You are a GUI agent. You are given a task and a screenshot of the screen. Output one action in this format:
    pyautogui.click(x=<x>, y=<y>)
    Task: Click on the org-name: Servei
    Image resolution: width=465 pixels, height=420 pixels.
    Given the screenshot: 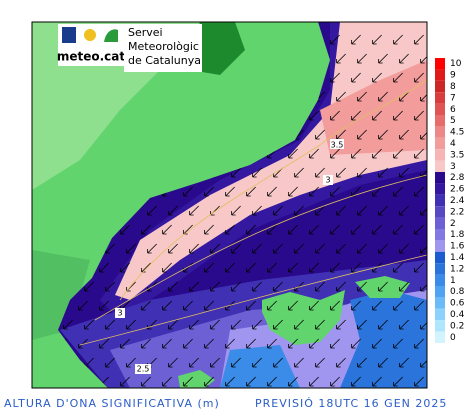 What is the action you would take?
    pyautogui.click(x=145, y=32)
    